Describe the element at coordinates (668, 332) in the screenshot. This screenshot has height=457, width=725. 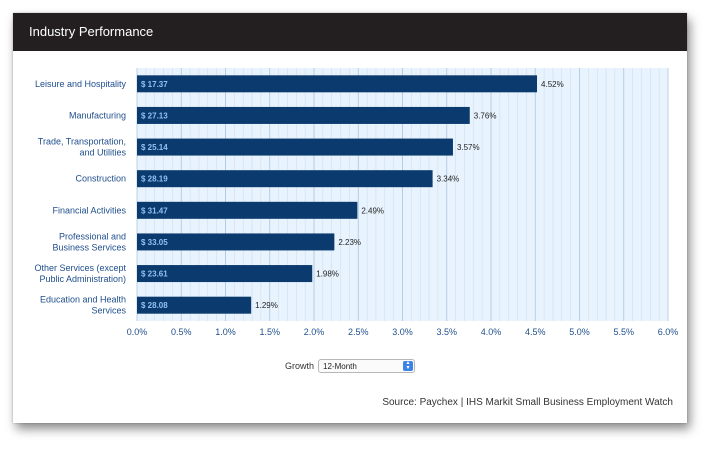
I see `x-tick-label: 6.0%` at that location.